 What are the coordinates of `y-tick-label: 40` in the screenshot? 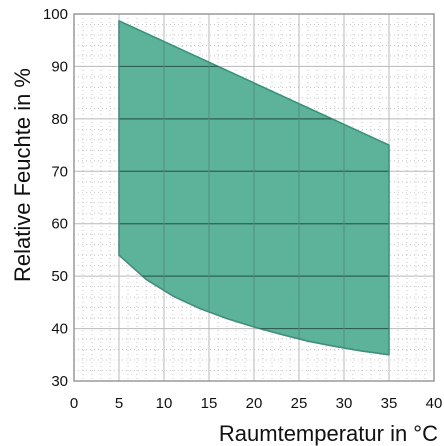 It's located at (59, 329).